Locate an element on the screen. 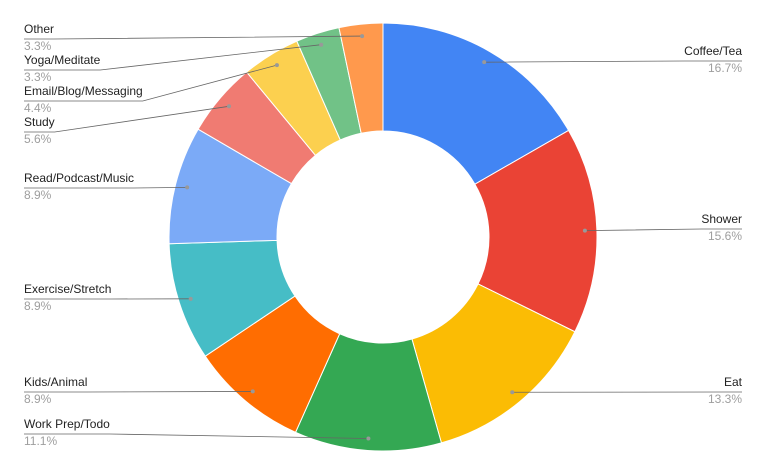 This screenshot has width=767, height=474. label-name: Email/Blog/Messaging is located at coordinates (83, 91).